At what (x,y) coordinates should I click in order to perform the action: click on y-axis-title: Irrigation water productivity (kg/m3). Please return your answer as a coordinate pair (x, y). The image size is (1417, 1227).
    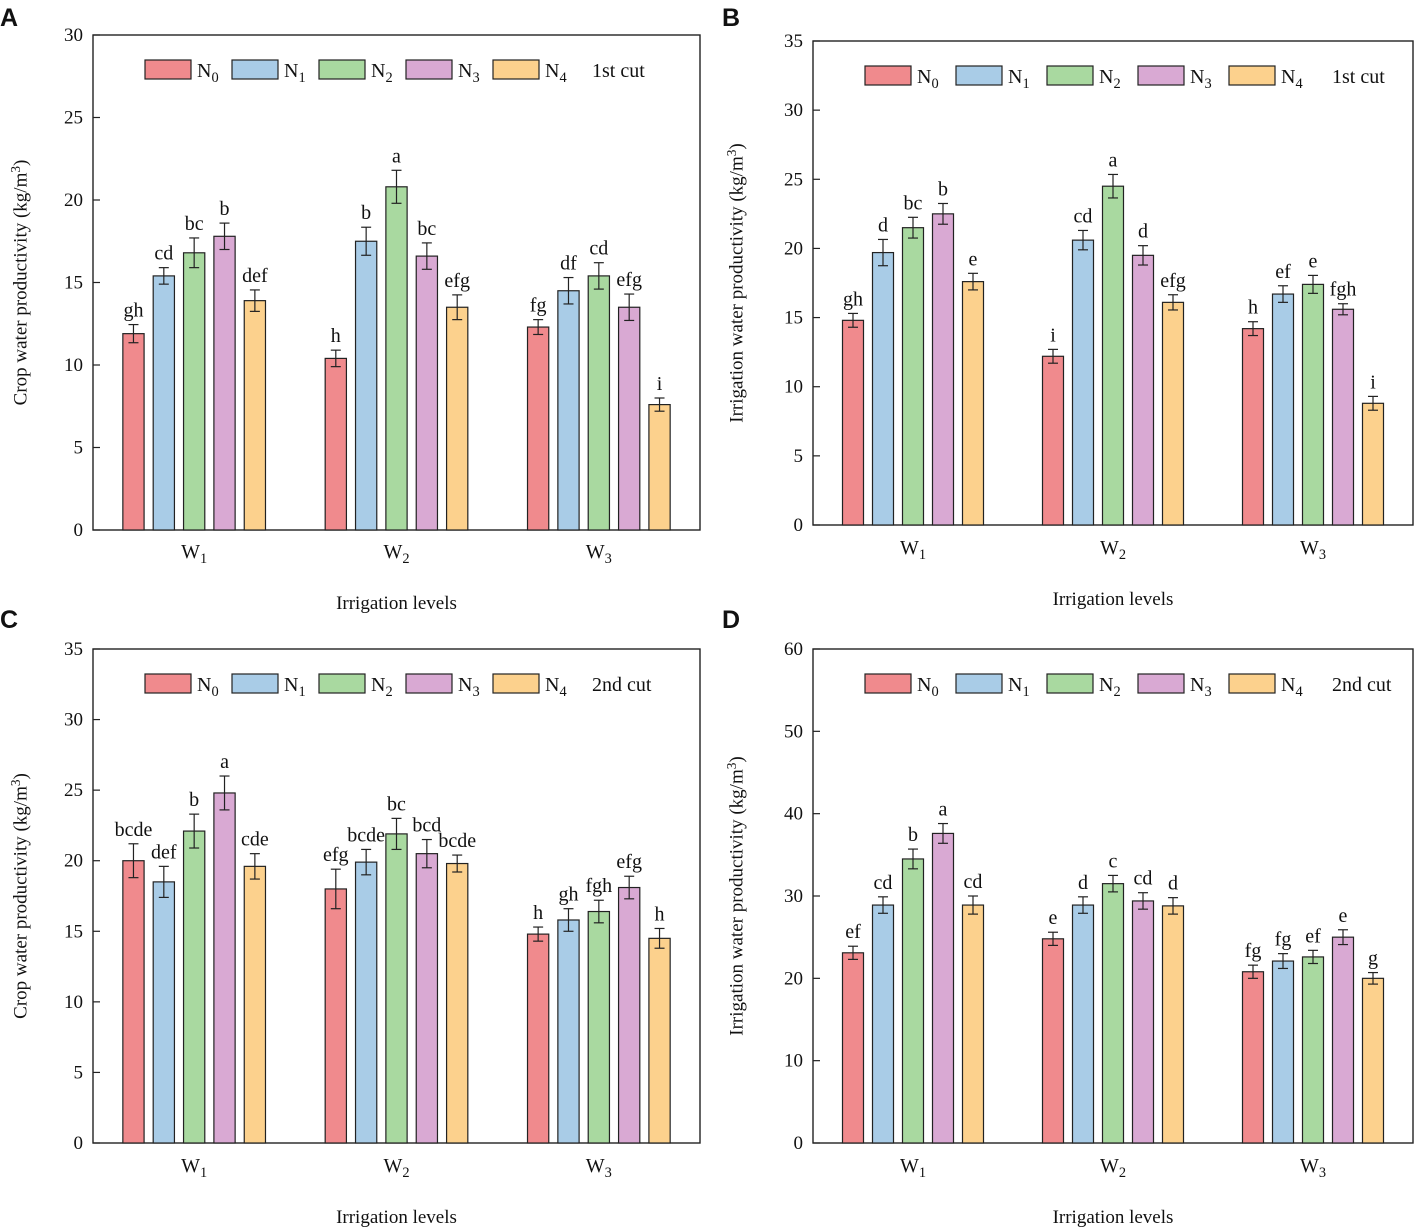
    Looking at the image, I should click on (736, 282).